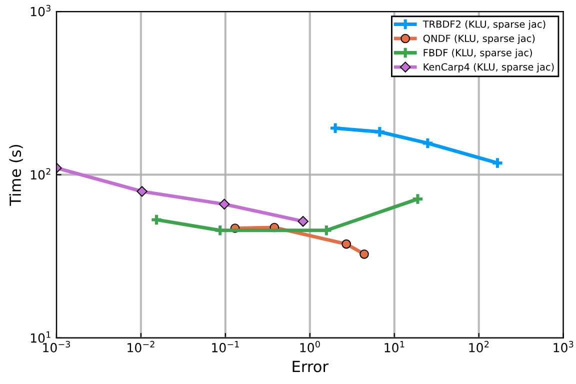  What do you see at coordinates (225, 346) in the screenshot?
I see `x-tick-label: 10$^{−1}$` at bounding box center [225, 346].